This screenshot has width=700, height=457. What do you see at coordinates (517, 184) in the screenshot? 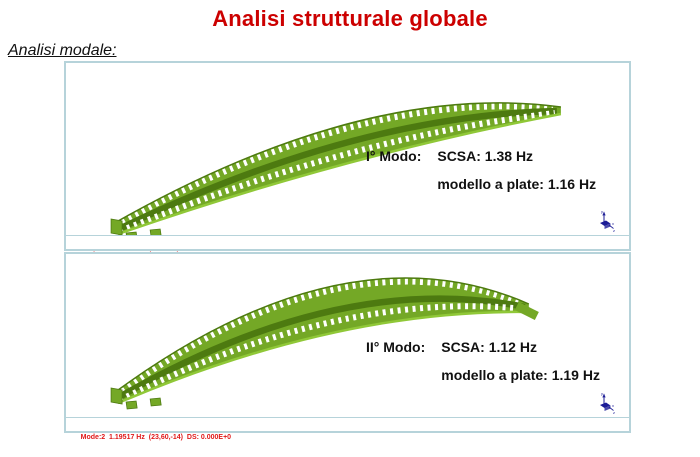
I see `plate-frequency: modello a plate: 1.16 Hz` at bounding box center [517, 184].